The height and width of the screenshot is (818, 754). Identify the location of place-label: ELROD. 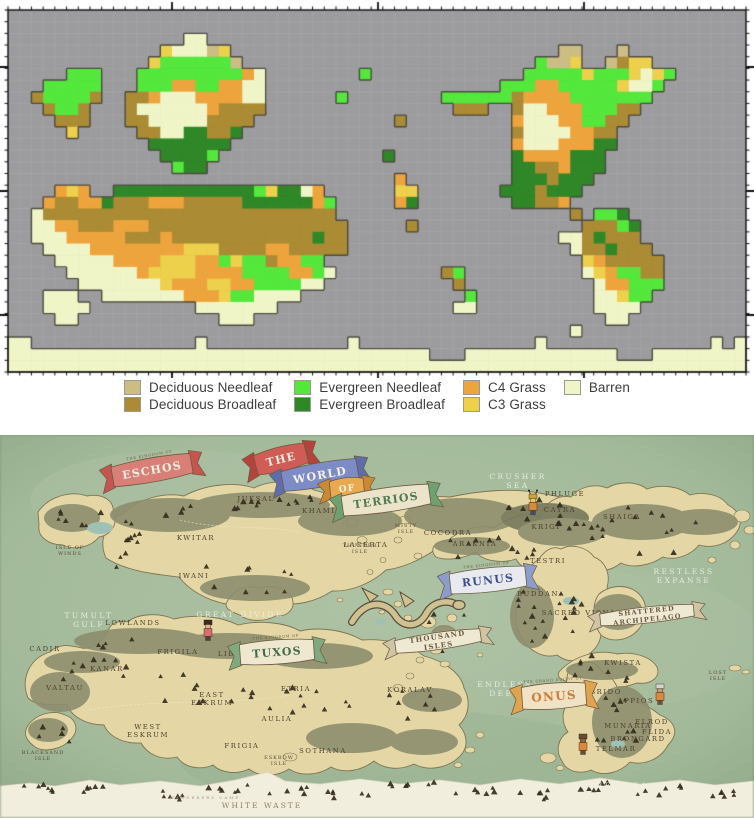
(652, 722).